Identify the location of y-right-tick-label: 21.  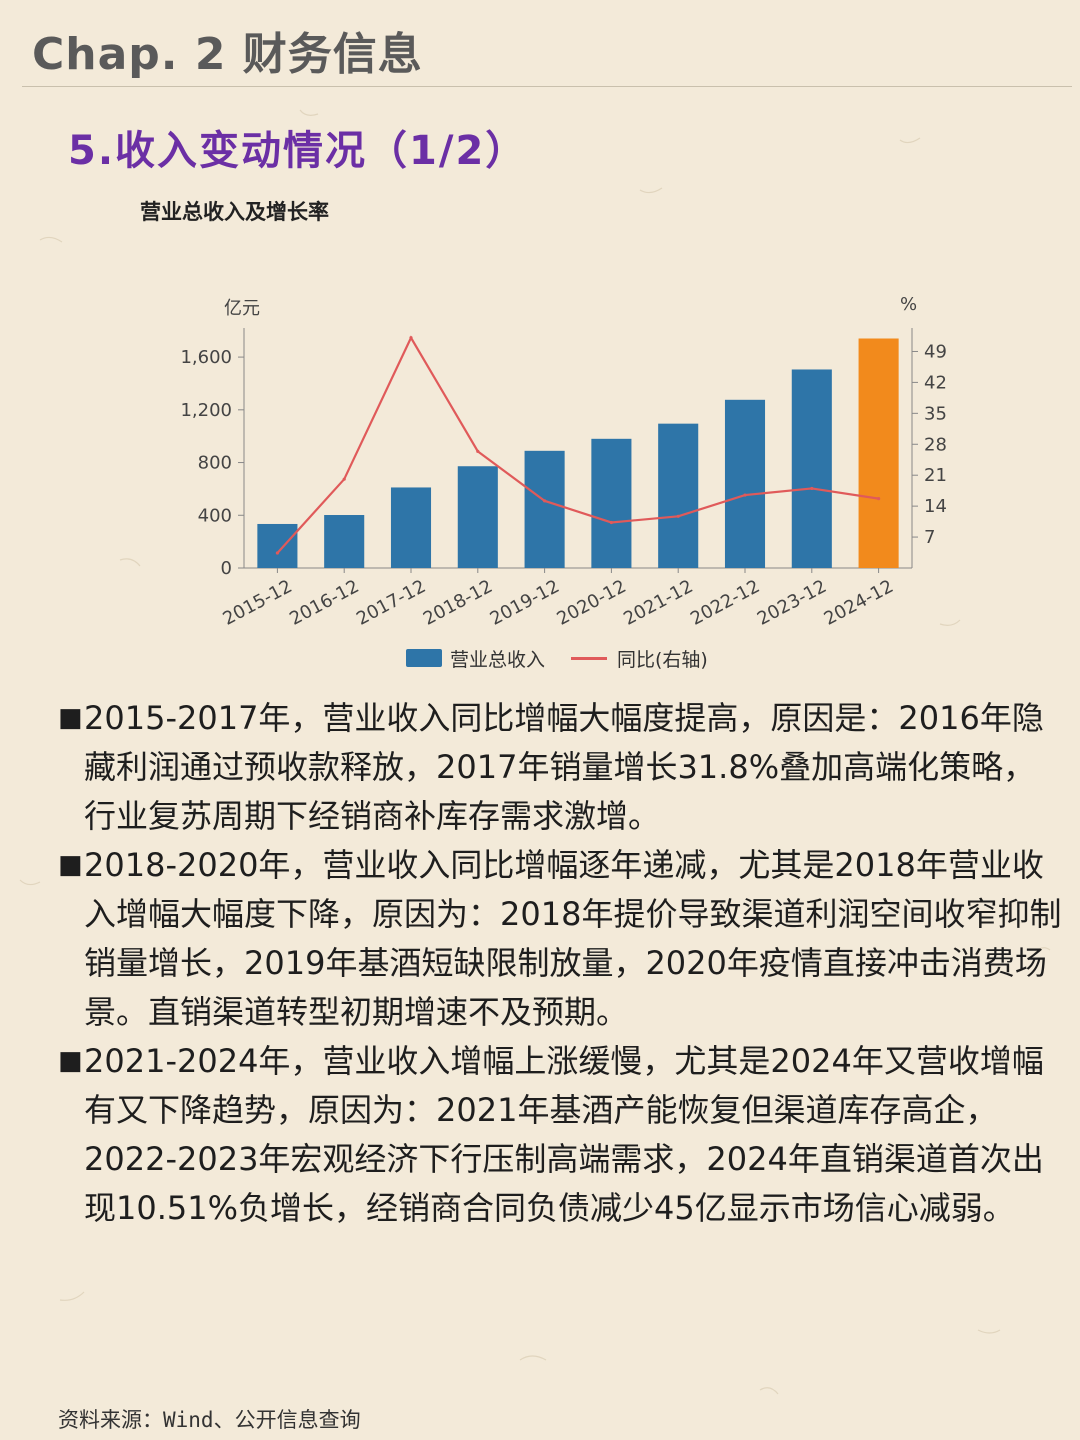
(935, 475).